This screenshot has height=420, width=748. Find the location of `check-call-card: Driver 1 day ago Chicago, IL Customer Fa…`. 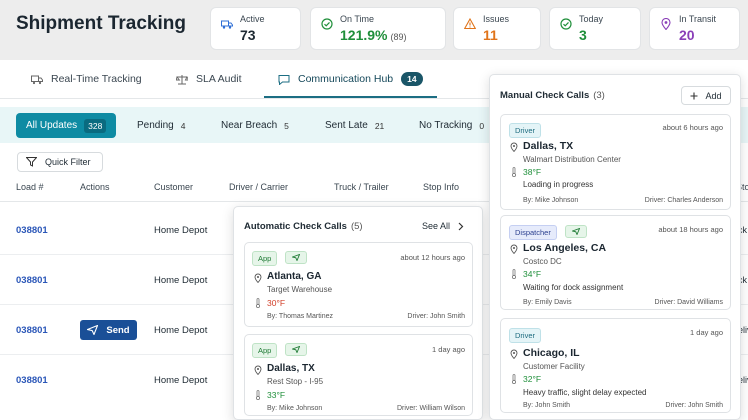

check-call-card: Driver 1 day ago Chicago, IL Customer Fa… is located at coordinates (615, 365).